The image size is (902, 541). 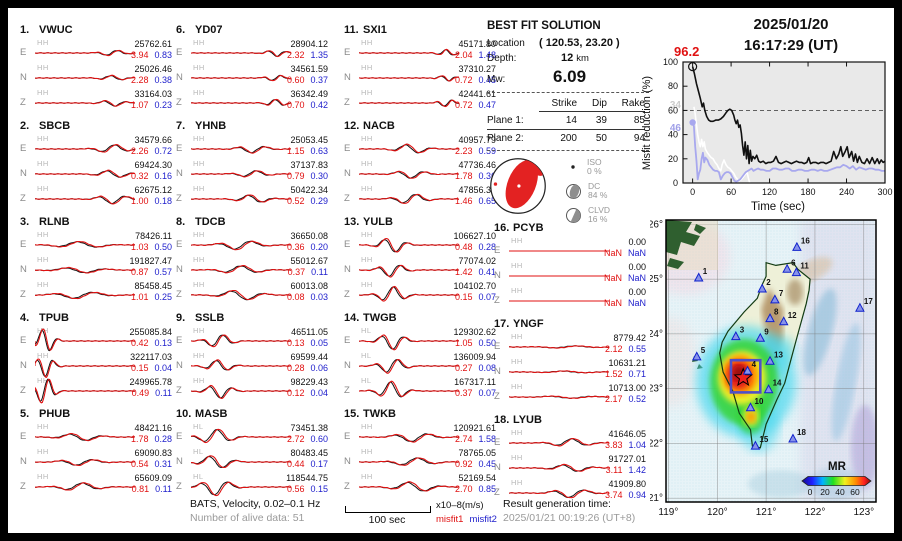 What do you see at coordinates (776, 312) in the screenshot?
I see `station-marker-label: 8` at bounding box center [776, 312].